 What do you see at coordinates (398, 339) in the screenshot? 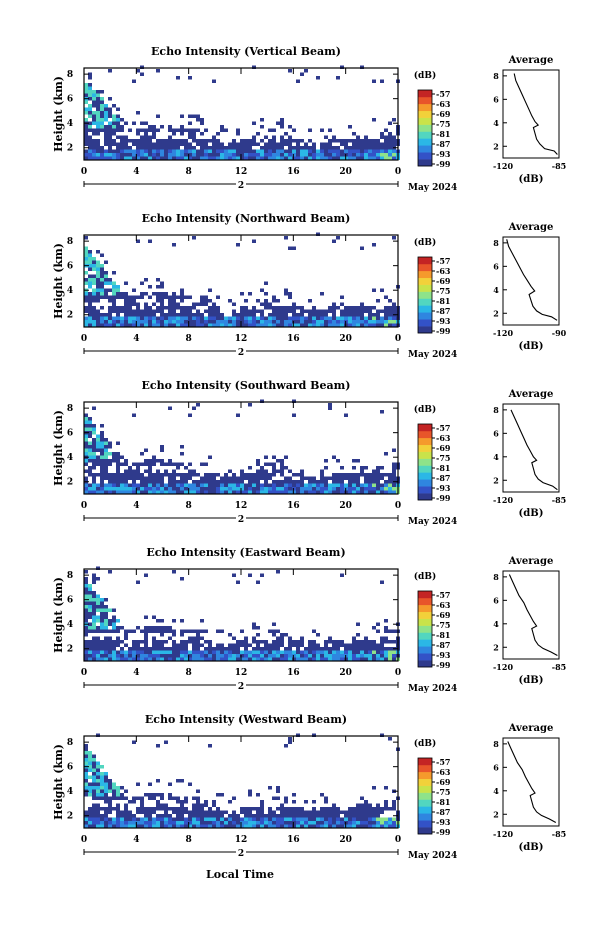
I see `x-tick-label: 0` at bounding box center [398, 339].